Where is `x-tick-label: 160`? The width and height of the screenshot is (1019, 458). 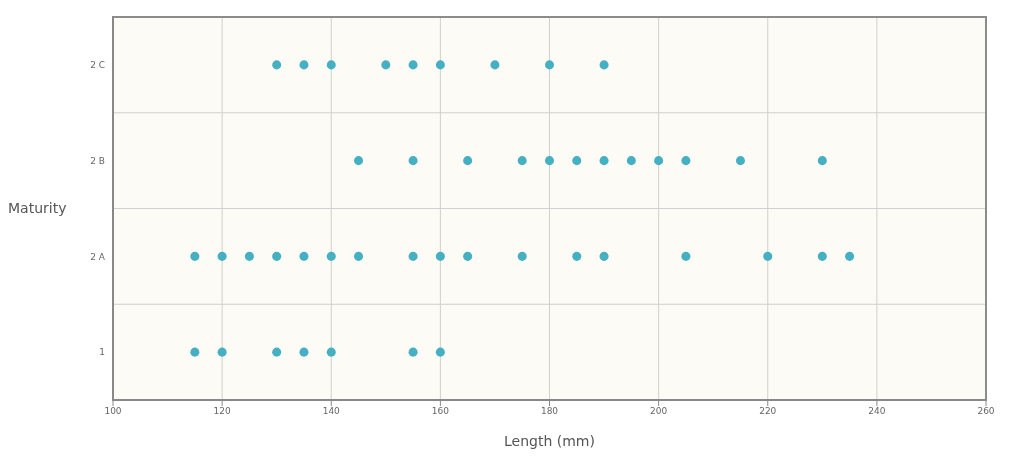
x-tick-label: 160 is located at coordinates (440, 411).